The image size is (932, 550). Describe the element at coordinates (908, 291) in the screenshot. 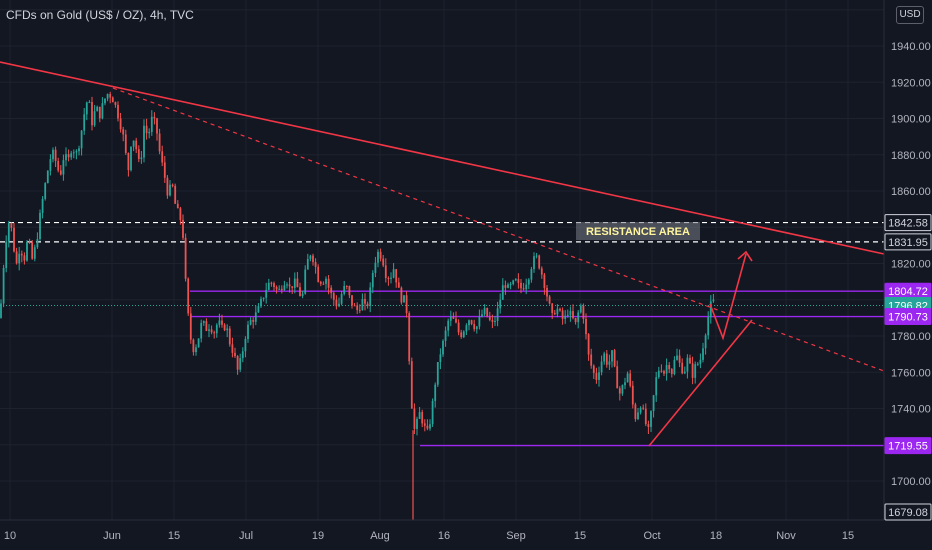

I see `price-tag-1804.72: 1804.72` at that location.